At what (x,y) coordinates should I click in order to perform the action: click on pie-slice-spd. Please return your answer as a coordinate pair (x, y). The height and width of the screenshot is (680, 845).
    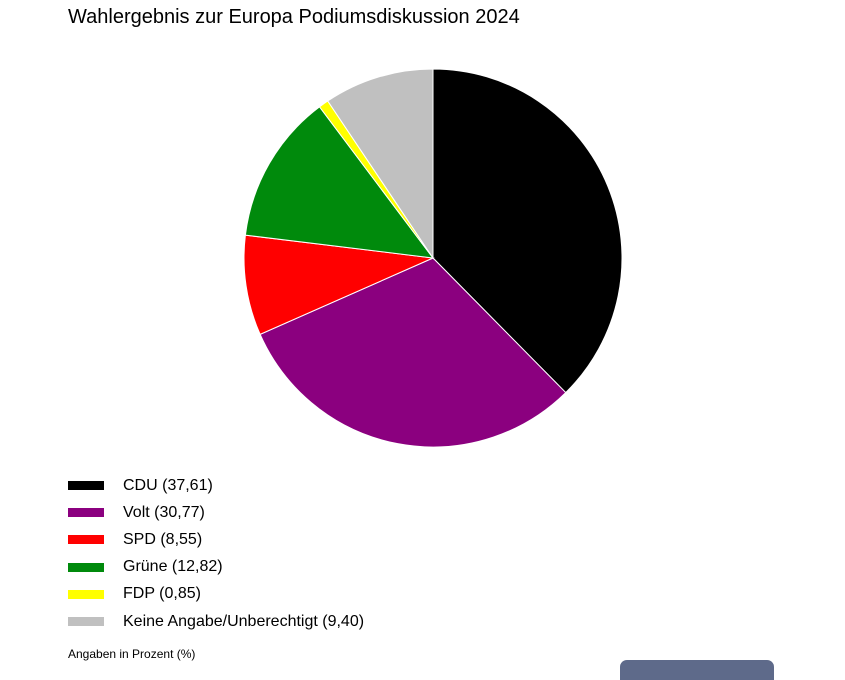
    Looking at the image, I should click on (339, 285).